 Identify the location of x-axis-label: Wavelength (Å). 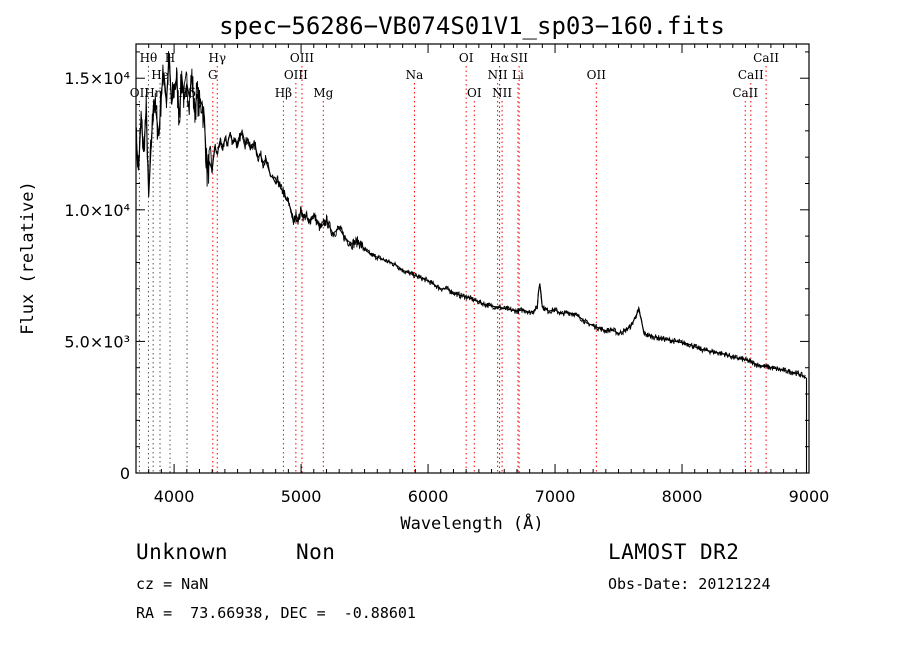
(471, 523).